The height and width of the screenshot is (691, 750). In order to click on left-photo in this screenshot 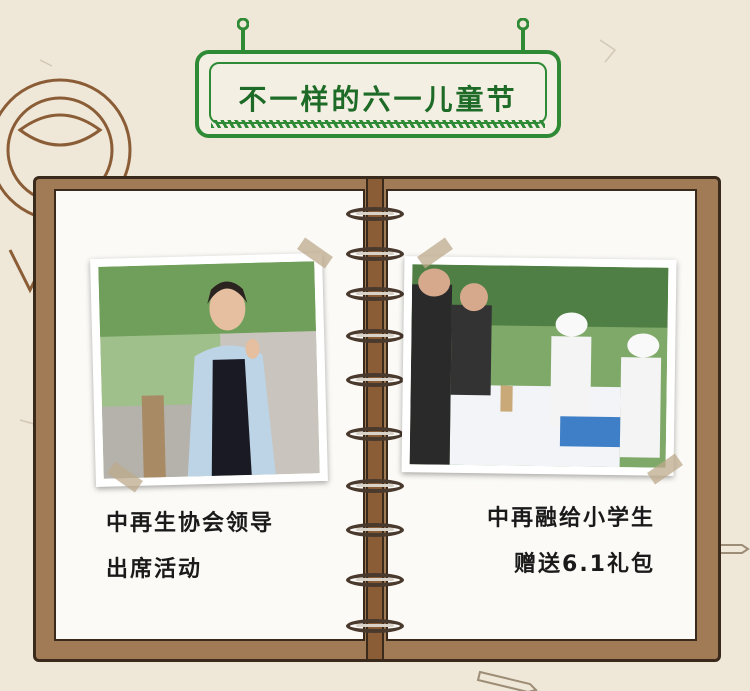, I will do `click(209, 370)`.